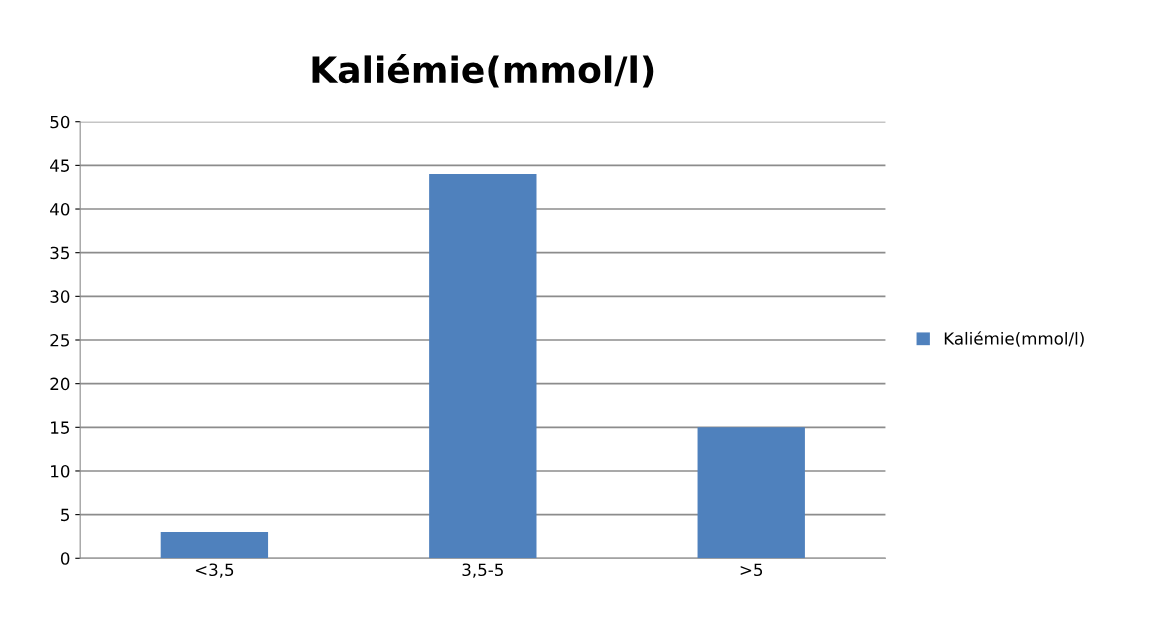 The height and width of the screenshot is (621, 1162). What do you see at coordinates (60, 122) in the screenshot?
I see `y-tick-label: 50` at bounding box center [60, 122].